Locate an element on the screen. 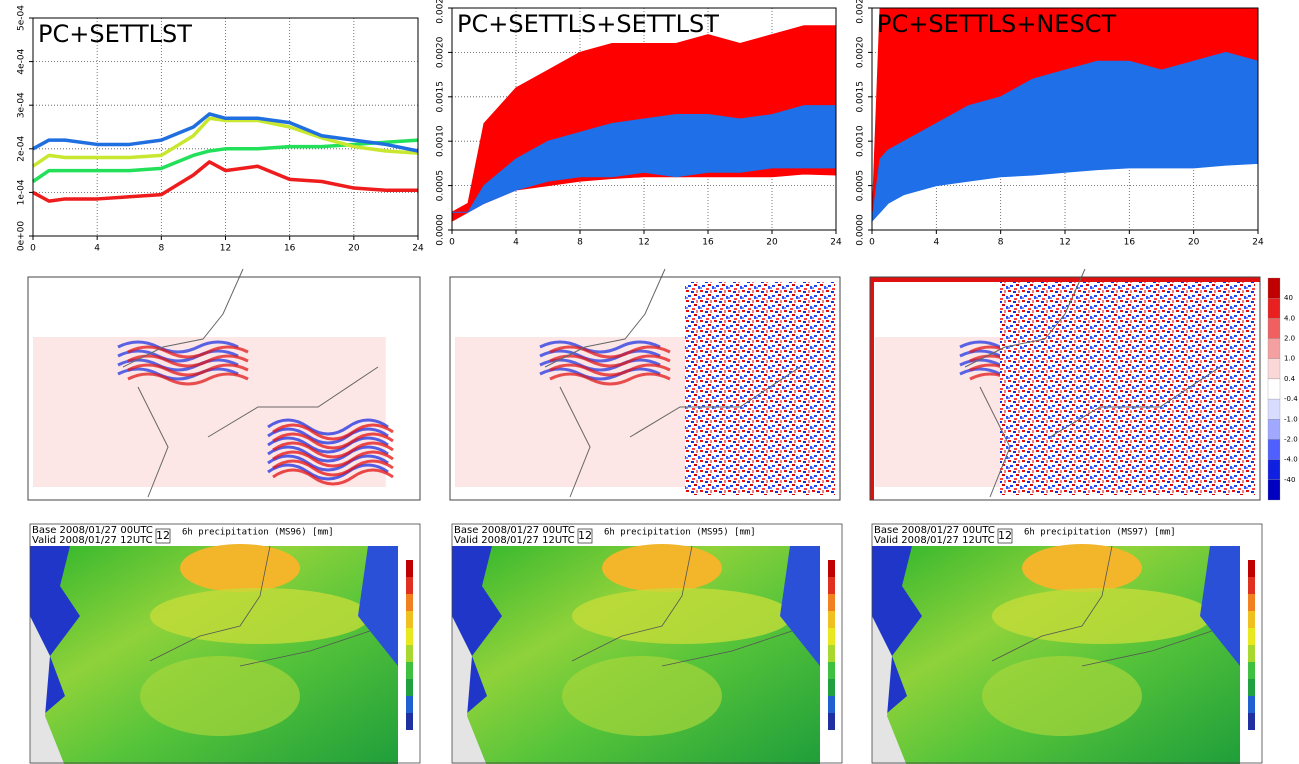 This screenshot has height=764, width=1299. lead-time: 12 is located at coordinates (1005, 535).